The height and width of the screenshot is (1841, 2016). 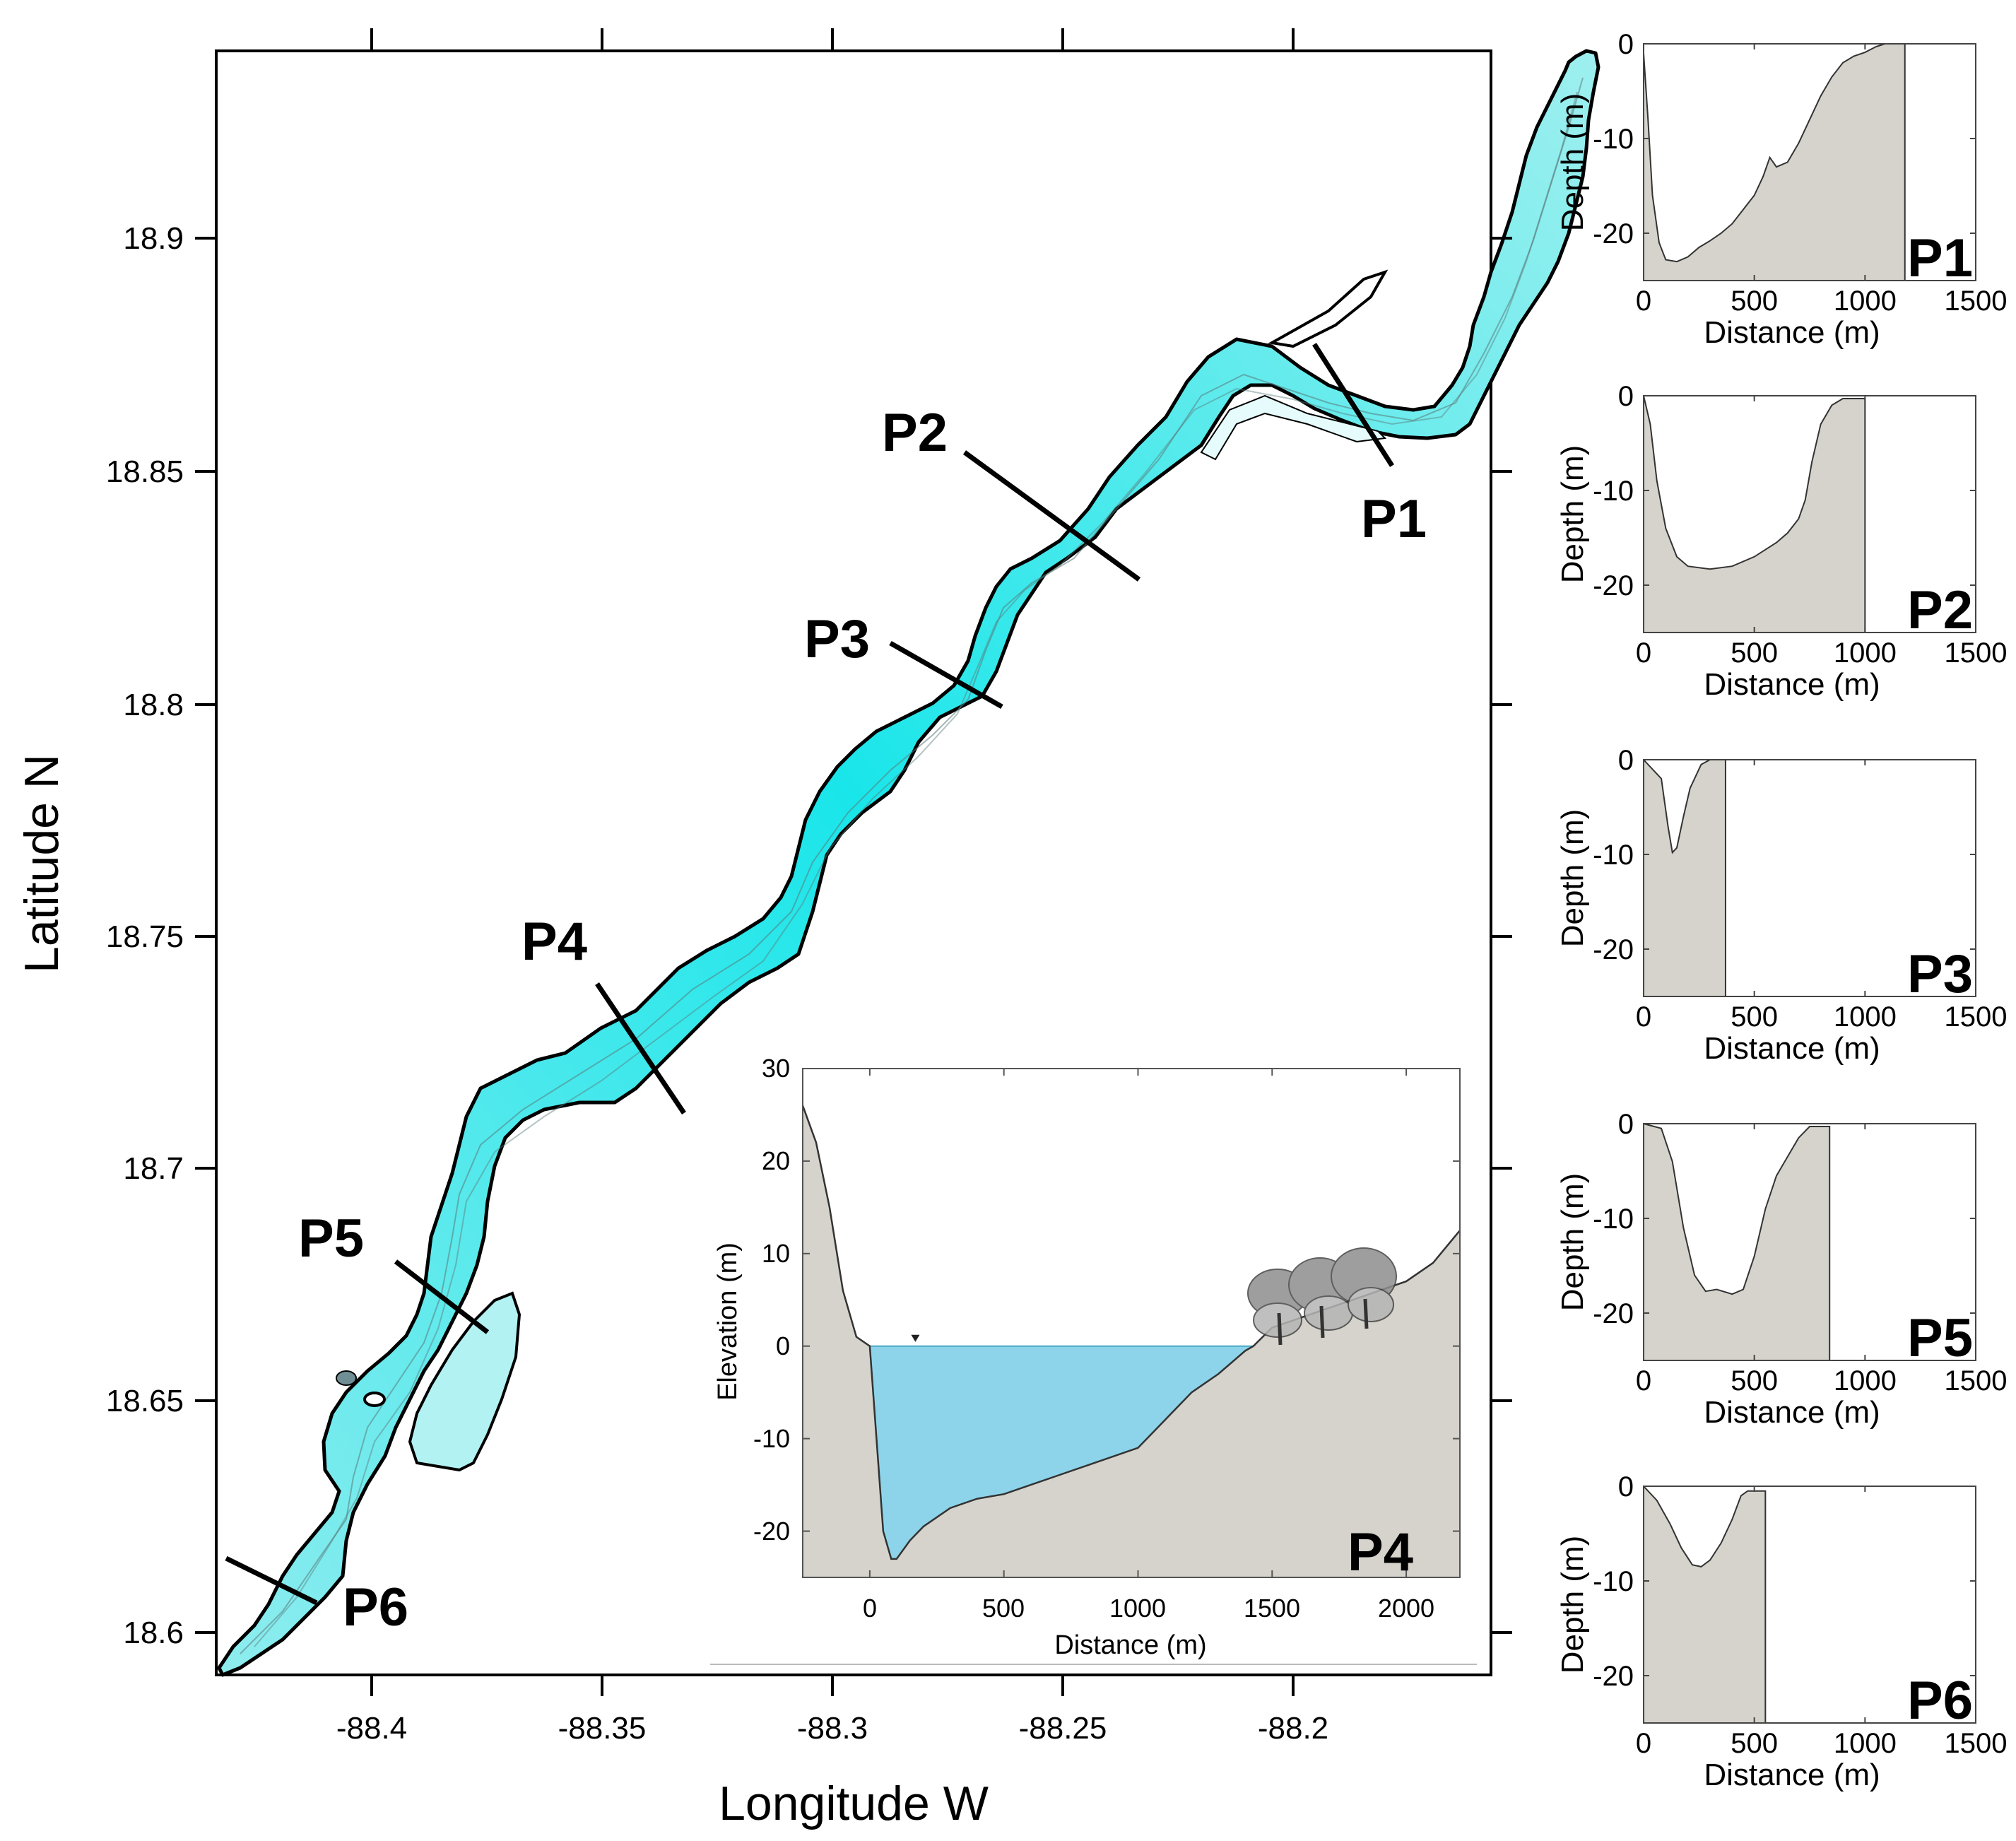 I want to click on inset-frame, so click(x=1131, y=1323).